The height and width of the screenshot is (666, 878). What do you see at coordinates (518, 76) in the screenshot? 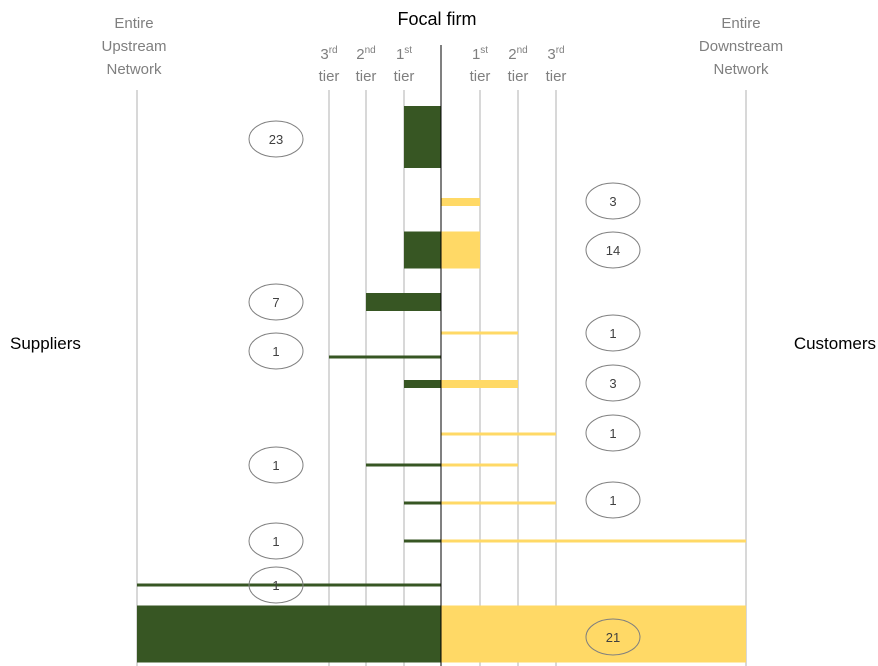
I see `downstream-tier-word-2: tier` at bounding box center [518, 76].